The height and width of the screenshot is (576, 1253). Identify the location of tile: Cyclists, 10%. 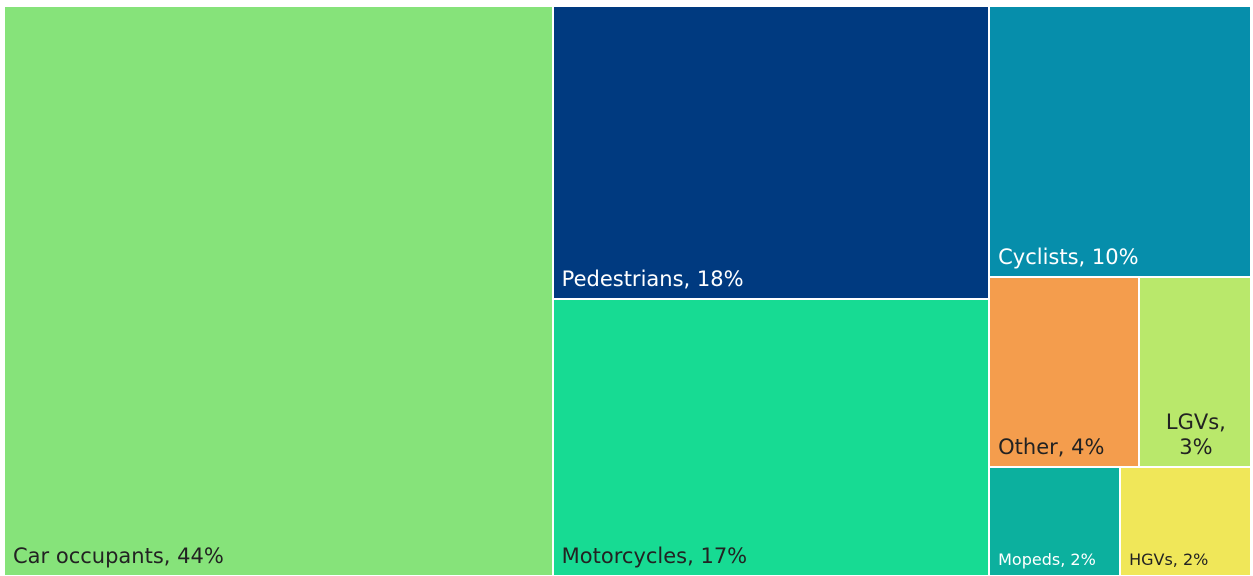
(1120, 142).